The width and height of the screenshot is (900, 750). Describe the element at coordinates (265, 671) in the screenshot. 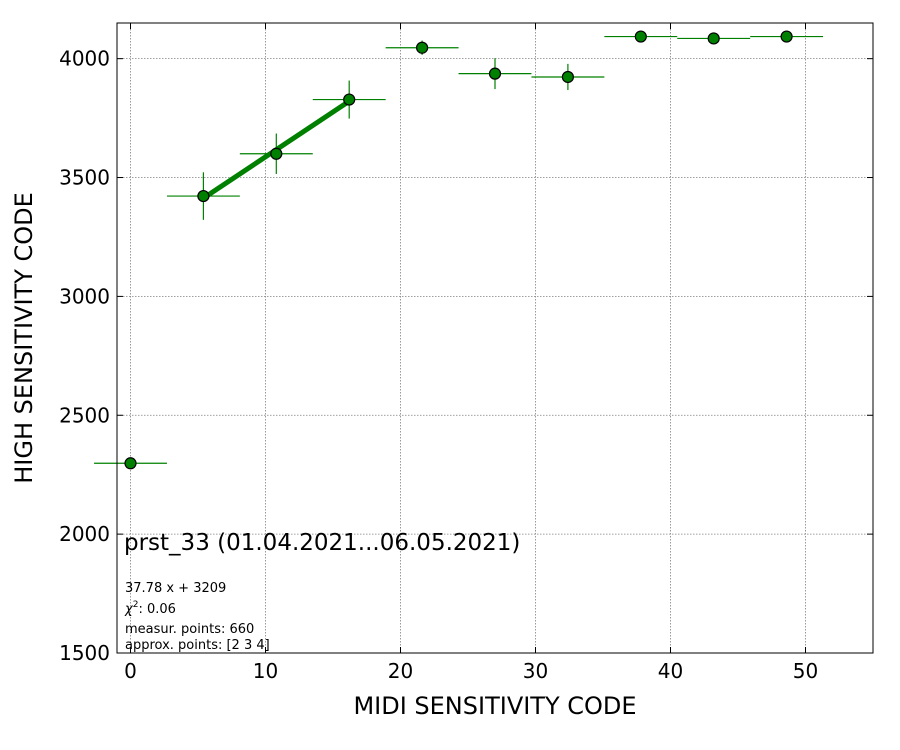

I see `x-tick-label: 10` at that location.